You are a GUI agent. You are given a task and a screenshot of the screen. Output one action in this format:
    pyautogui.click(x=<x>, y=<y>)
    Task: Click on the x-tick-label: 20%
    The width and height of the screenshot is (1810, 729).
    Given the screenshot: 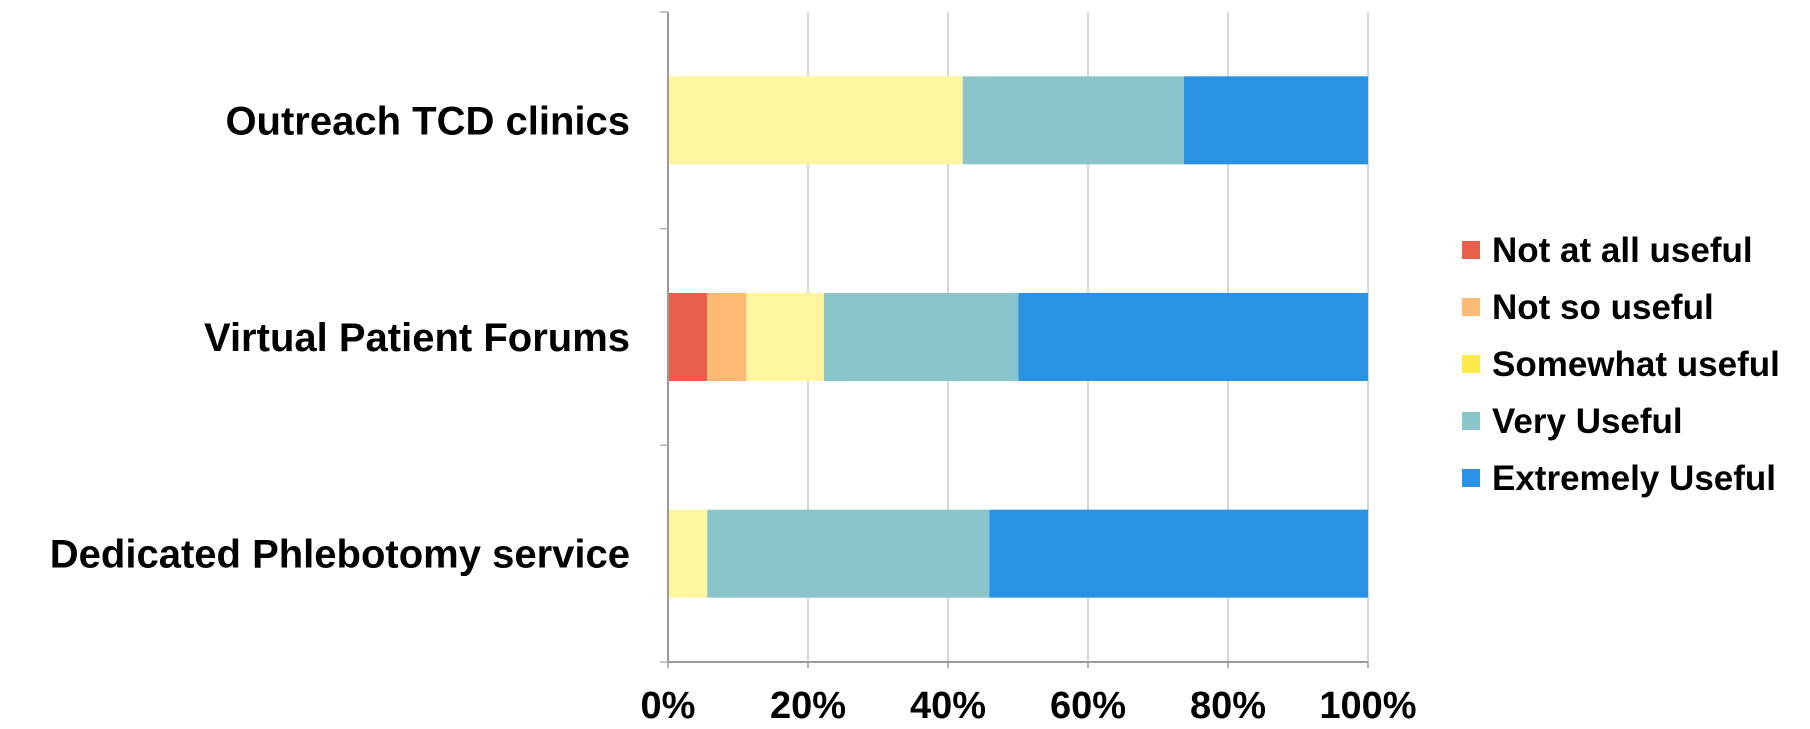 What is the action you would take?
    pyautogui.click(x=808, y=704)
    